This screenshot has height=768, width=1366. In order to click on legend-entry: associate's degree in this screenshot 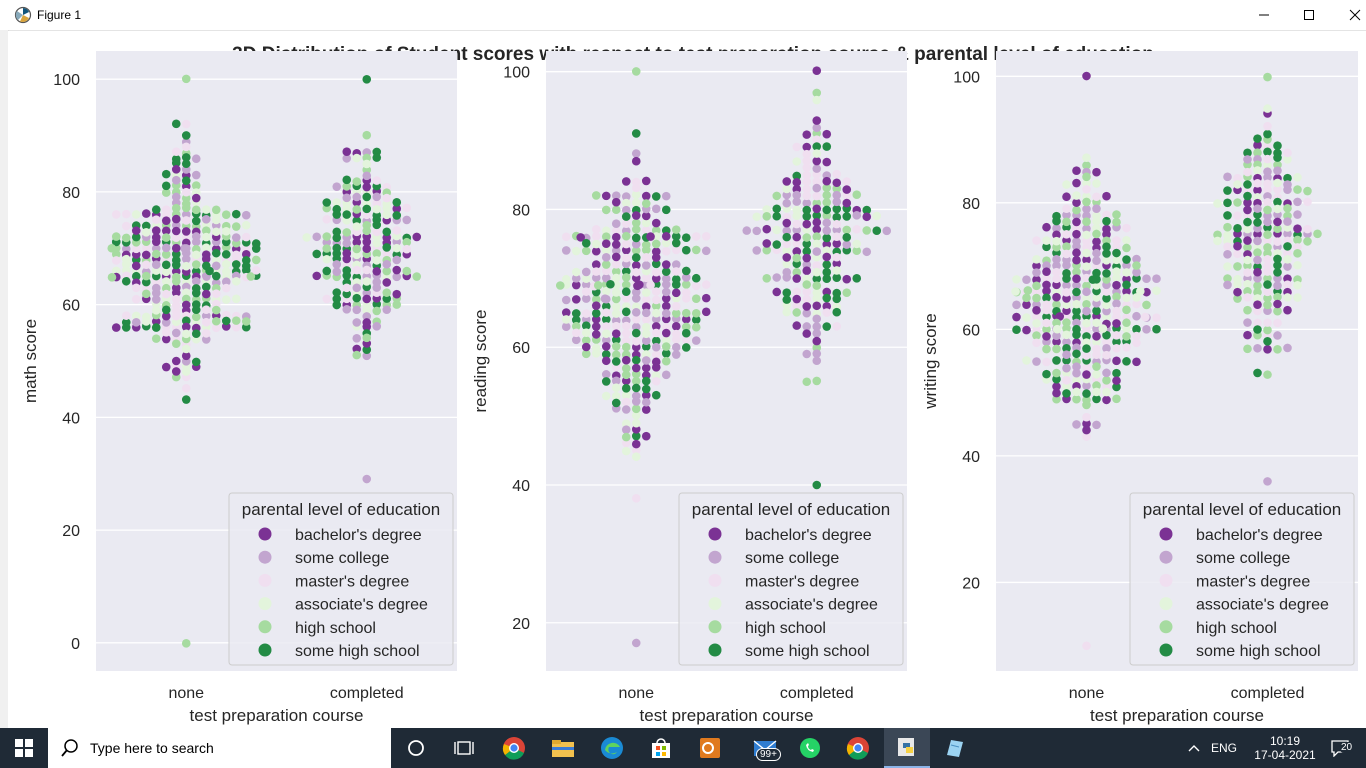, I will do `click(361, 605)`.